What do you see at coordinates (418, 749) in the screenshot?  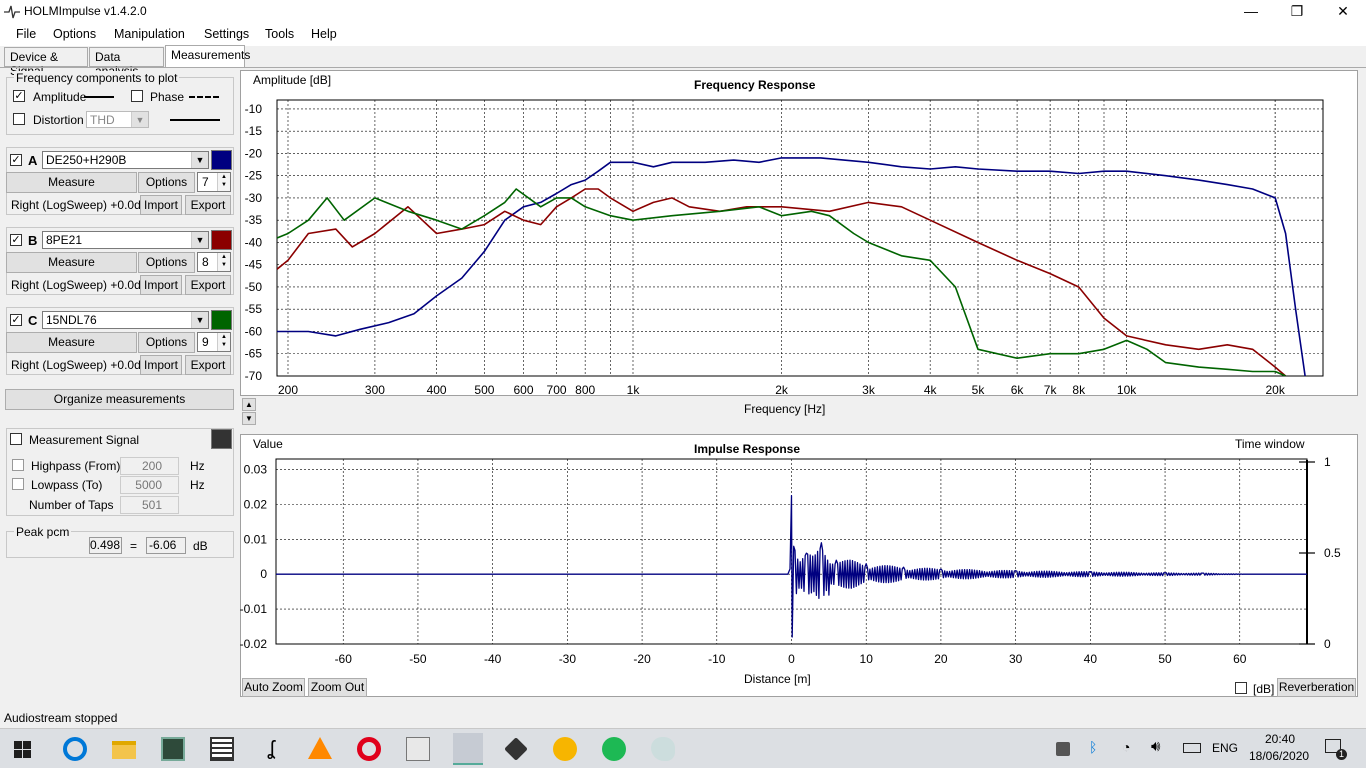 I see `network-tool-icon` at bounding box center [418, 749].